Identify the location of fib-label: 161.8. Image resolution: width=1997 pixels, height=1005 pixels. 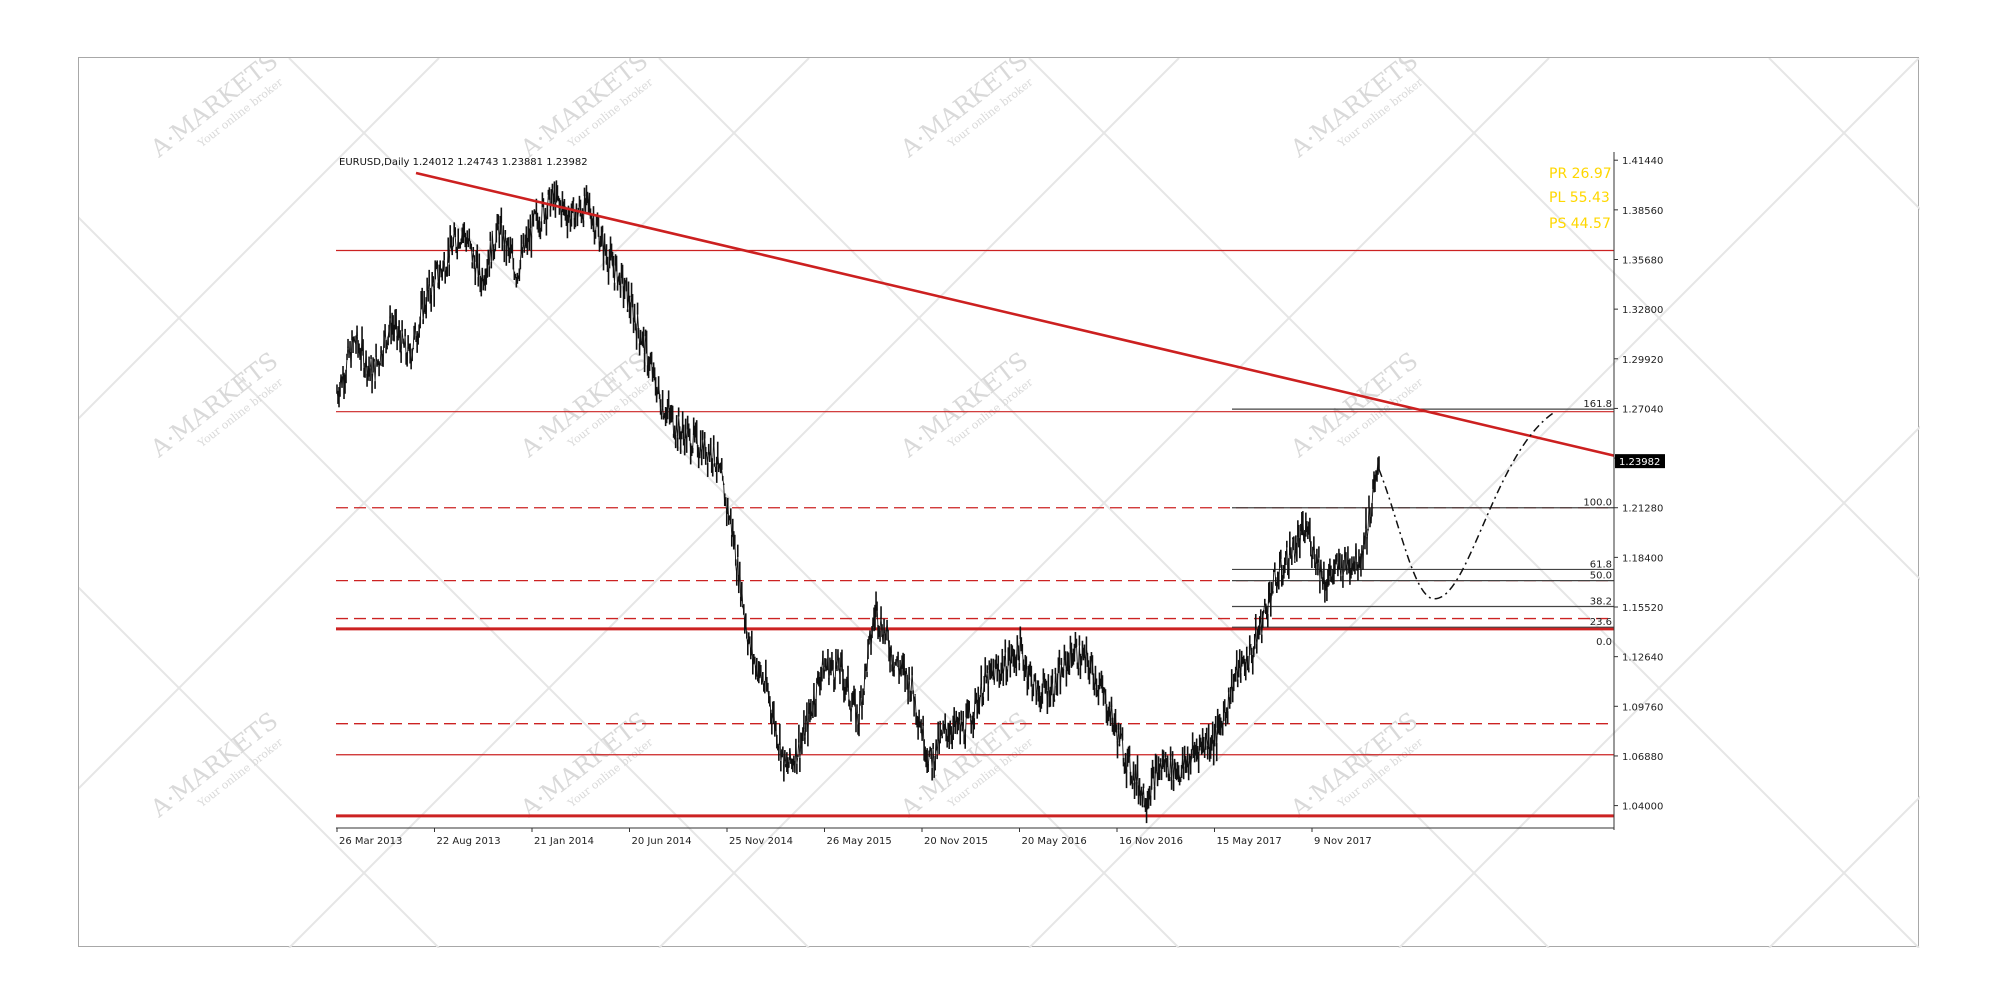
(1597, 404).